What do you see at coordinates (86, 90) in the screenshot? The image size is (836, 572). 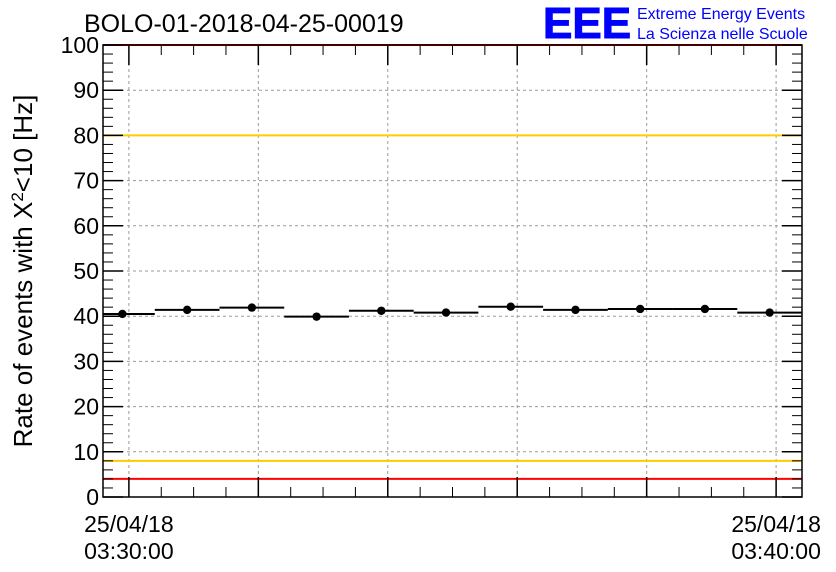 I see `y-tick-label: 90` at bounding box center [86, 90].